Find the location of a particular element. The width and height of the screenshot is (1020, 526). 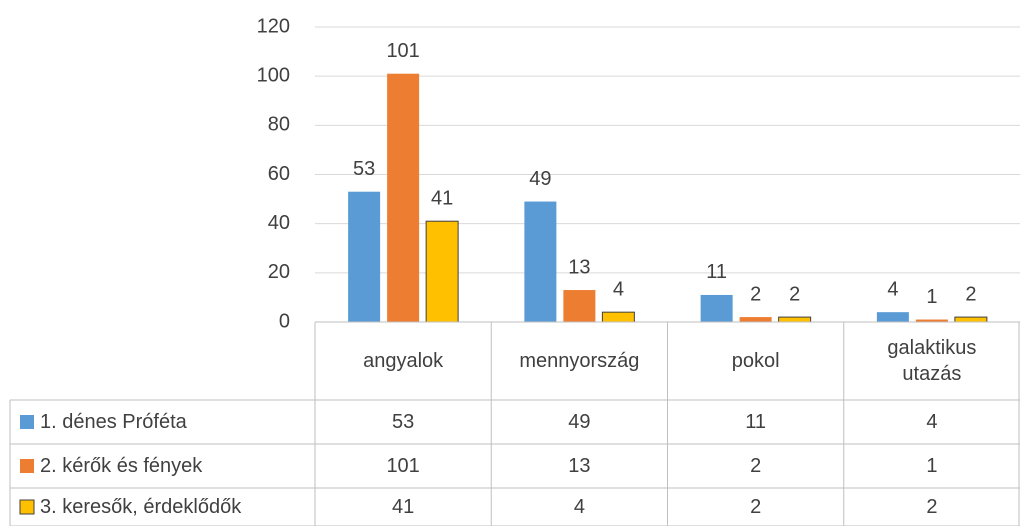

table-value: 49 is located at coordinates (579, 422).